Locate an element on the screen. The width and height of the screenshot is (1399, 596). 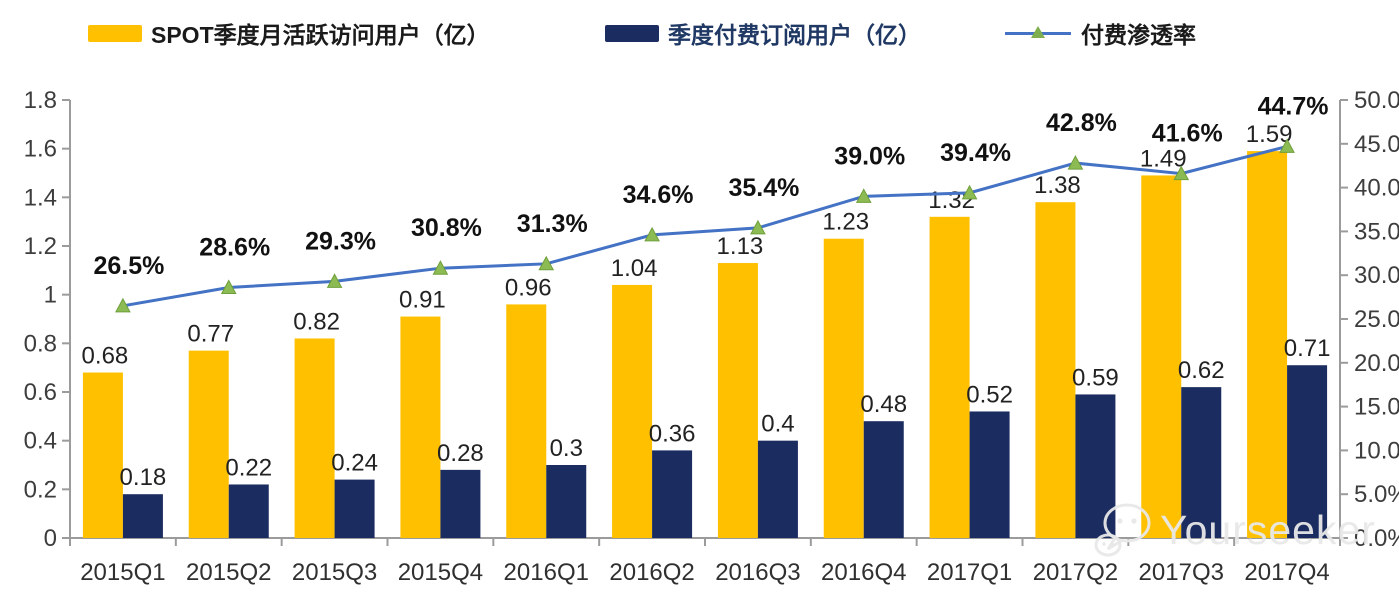
left-axis-label: 0.2 is located at coordinates (40, 489).